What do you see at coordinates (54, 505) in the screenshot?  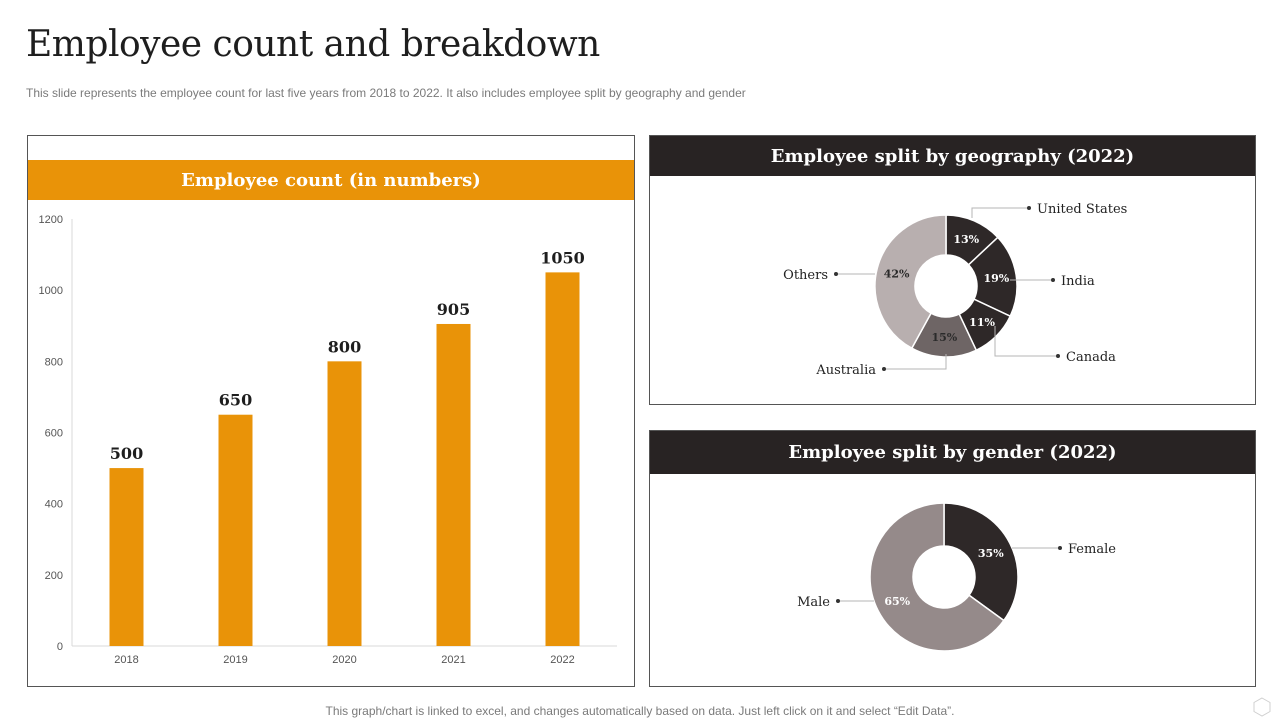 I see `y-tick-label: 400` at bounding box center [54, 505].